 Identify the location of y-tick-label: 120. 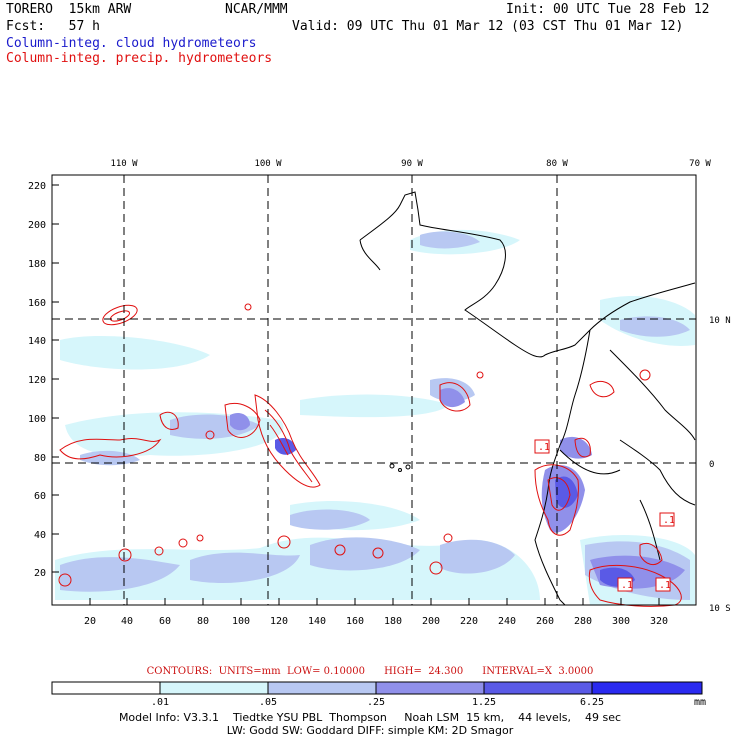
(37, 380).